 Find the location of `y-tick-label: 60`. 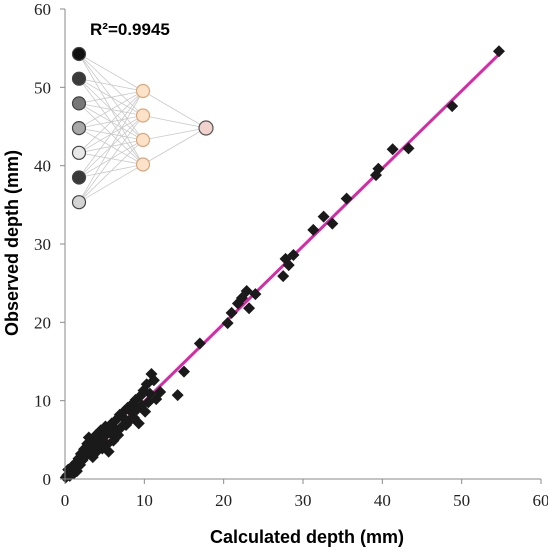

y-tick-label: 60 is located at coordinates (42, 9).